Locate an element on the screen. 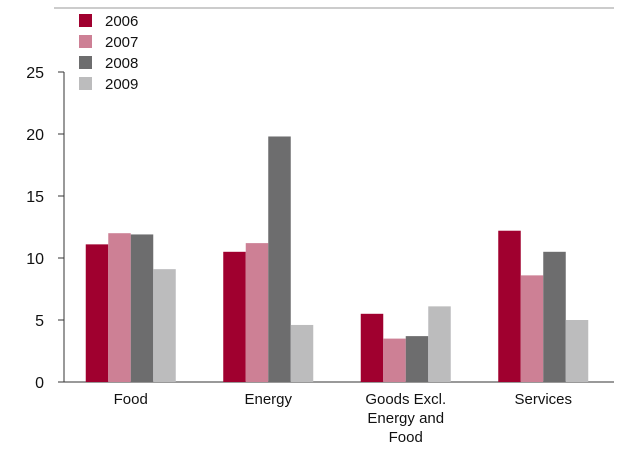  x-category-label: Services is located at coordinates (543, 399).